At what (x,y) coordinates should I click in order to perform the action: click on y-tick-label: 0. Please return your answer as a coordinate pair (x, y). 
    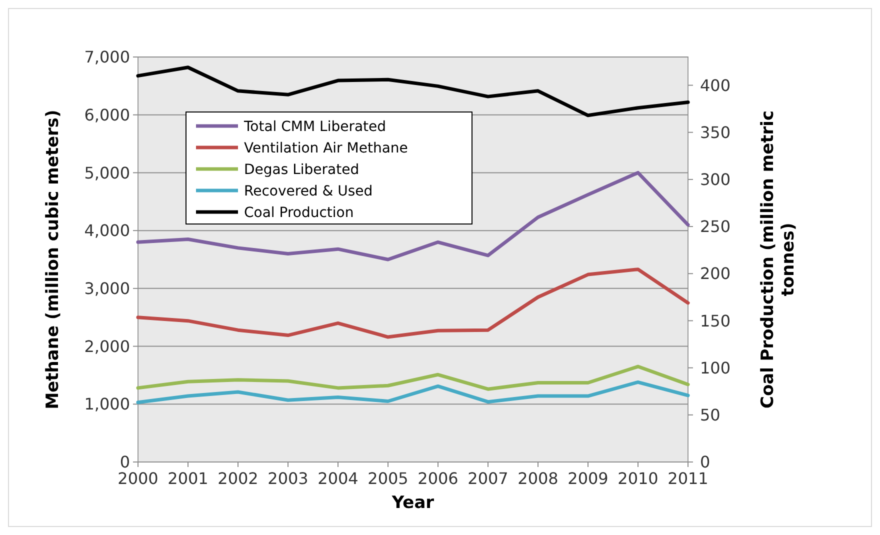
    Looking at the image, I should click on (125, 462).